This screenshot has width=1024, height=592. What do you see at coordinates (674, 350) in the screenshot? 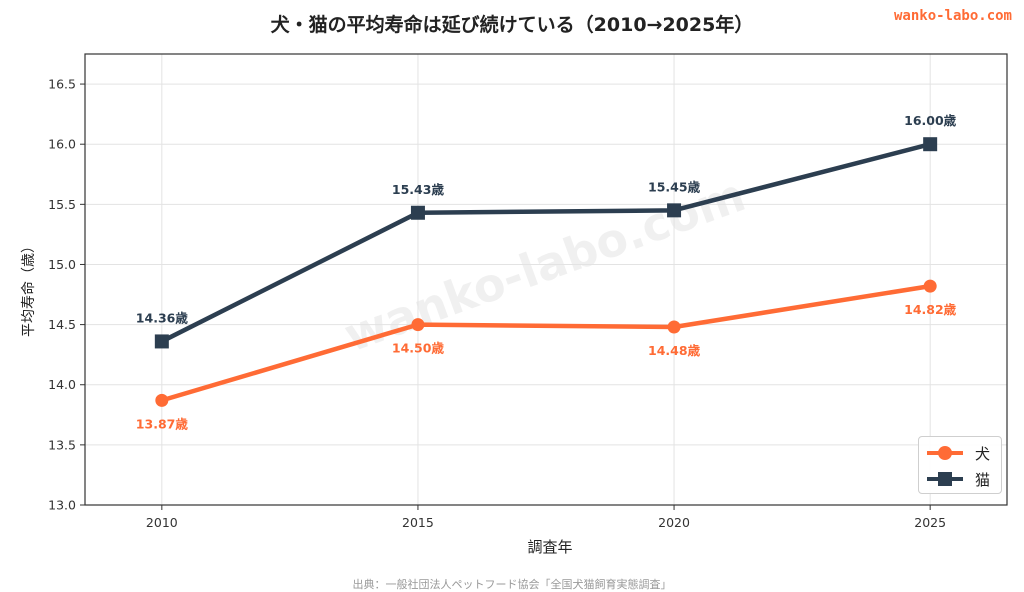
I see `data-label-dog: 14.48歳` at bounding box center [674, 350].